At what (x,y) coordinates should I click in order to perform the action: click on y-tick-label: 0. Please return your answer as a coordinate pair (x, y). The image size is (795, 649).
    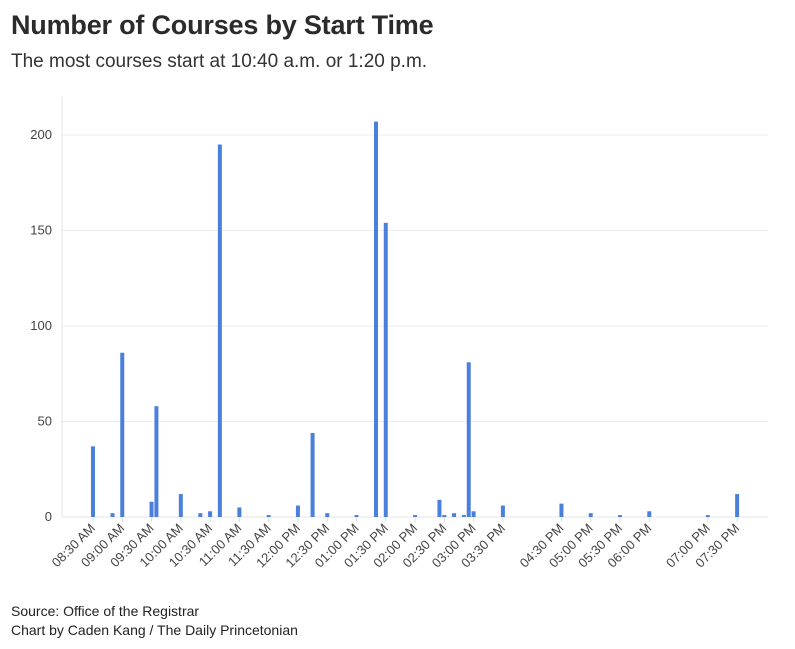
    Looking at the image, I should click on (48, 516).